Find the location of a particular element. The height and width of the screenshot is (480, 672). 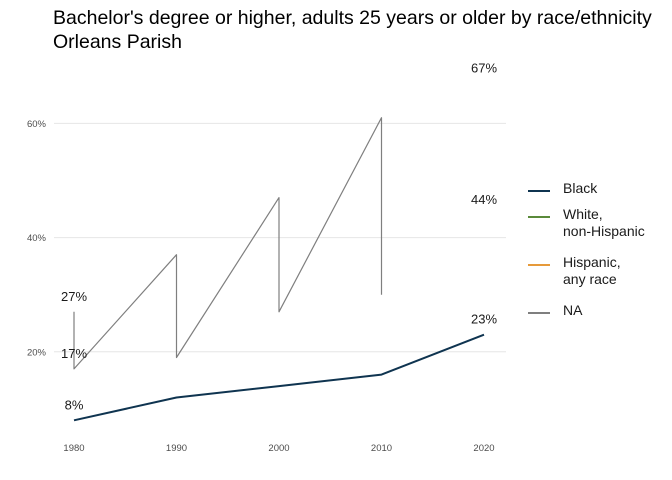

x-tick-label: 1990 is located at coordinates (176, 448).